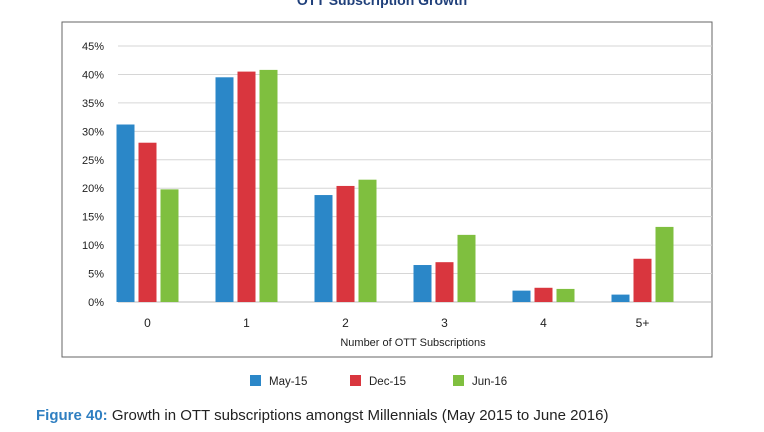  I want to click on y-tick-label: 0%, so click(96, 303).